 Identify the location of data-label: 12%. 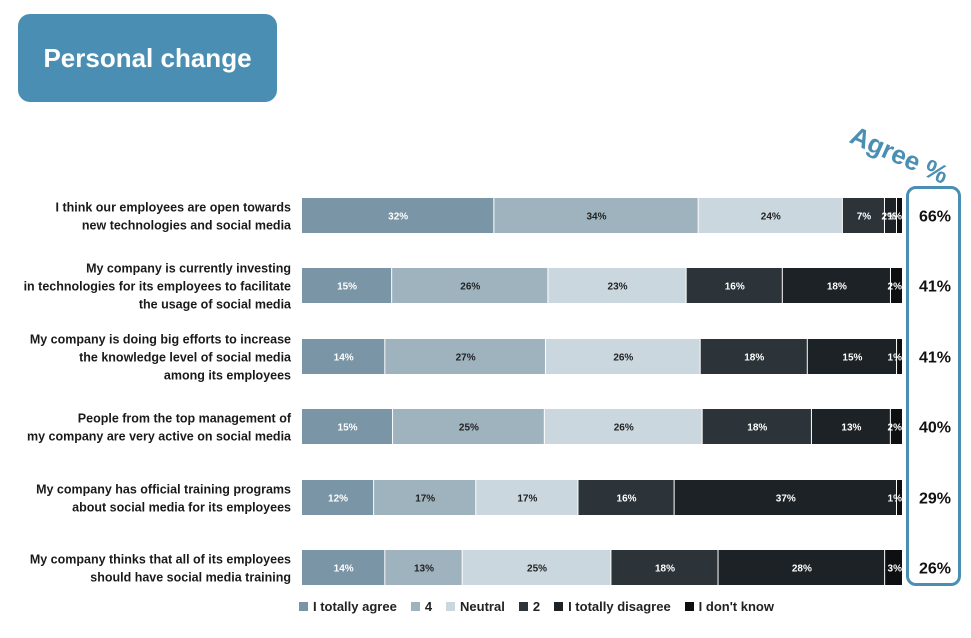
(338, 499).